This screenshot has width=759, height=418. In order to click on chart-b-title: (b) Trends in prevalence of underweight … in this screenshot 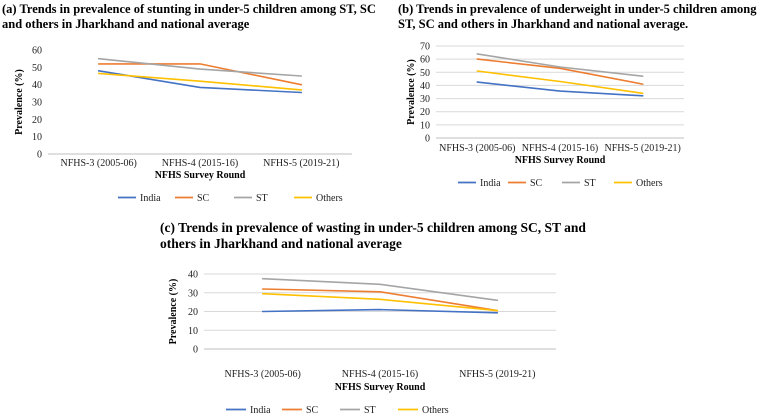, I will do `click(577, 16)`.